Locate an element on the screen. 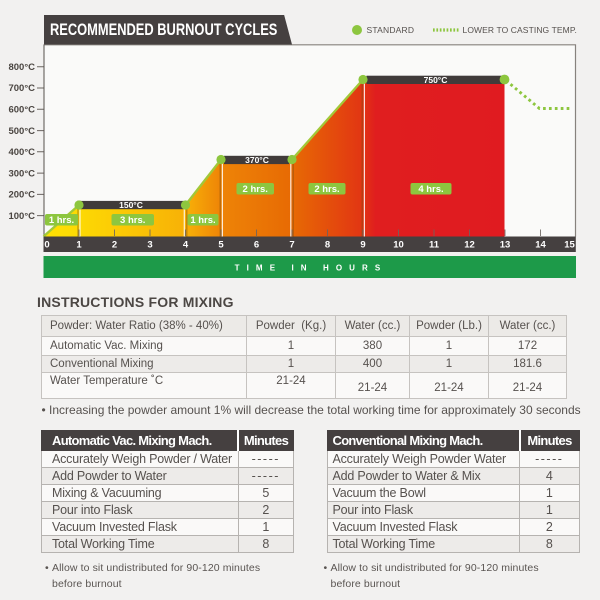  svg-text: 12 is located at coordinates (469, 245).